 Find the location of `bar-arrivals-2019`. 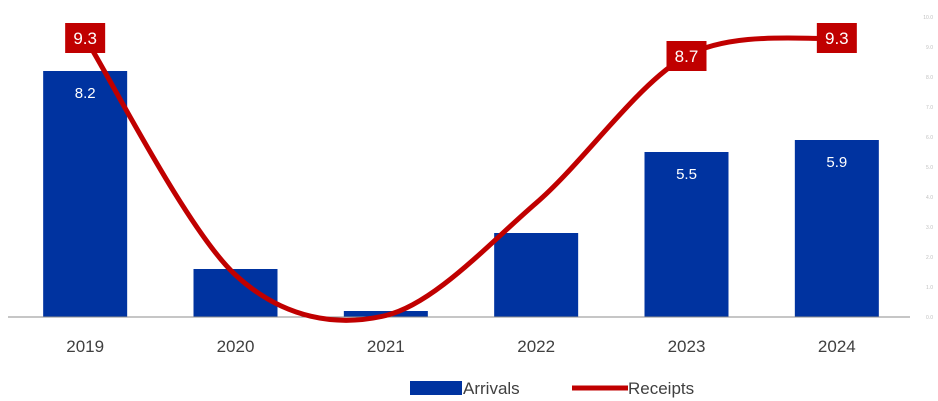

bar-arrivals-2019 is located at coordinates (85, 194).